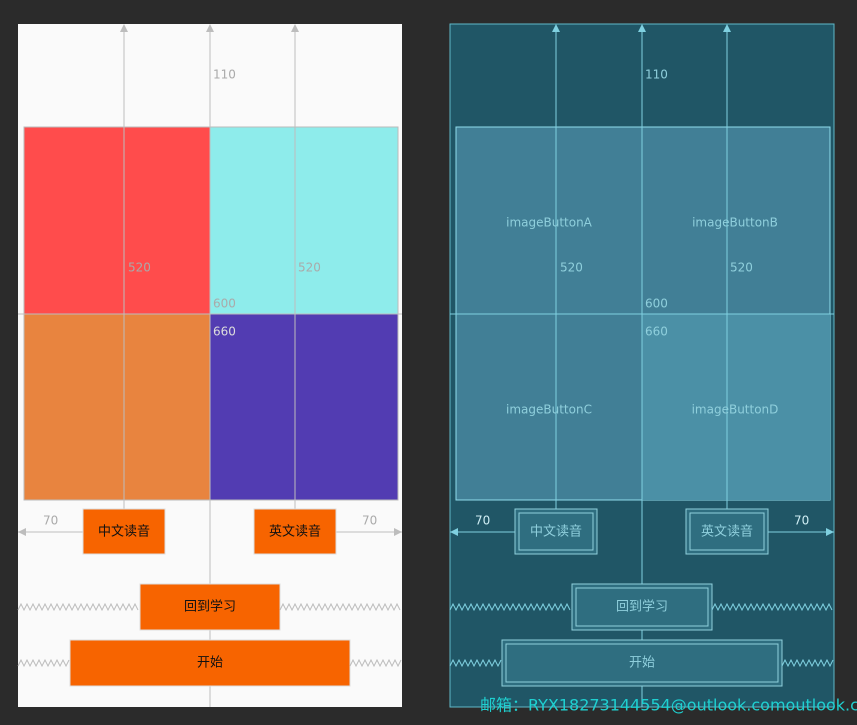 This screenshot has width=857, height=725. I want to click on watermark: 邮箱：RYX18273144554@outlook.comoutlook.com, so click(668, 705).